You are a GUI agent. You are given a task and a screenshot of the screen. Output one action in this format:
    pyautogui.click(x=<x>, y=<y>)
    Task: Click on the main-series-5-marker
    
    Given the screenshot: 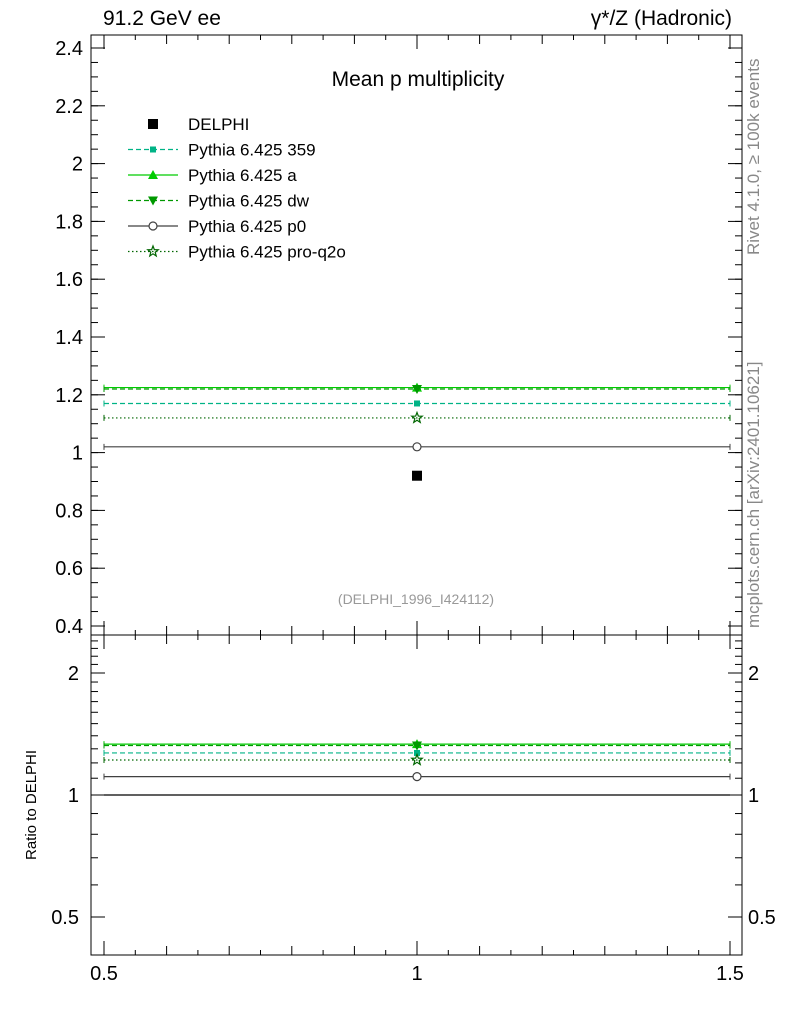 What is the action you would take?
    pyautogui.click(x=417, y=417)
    